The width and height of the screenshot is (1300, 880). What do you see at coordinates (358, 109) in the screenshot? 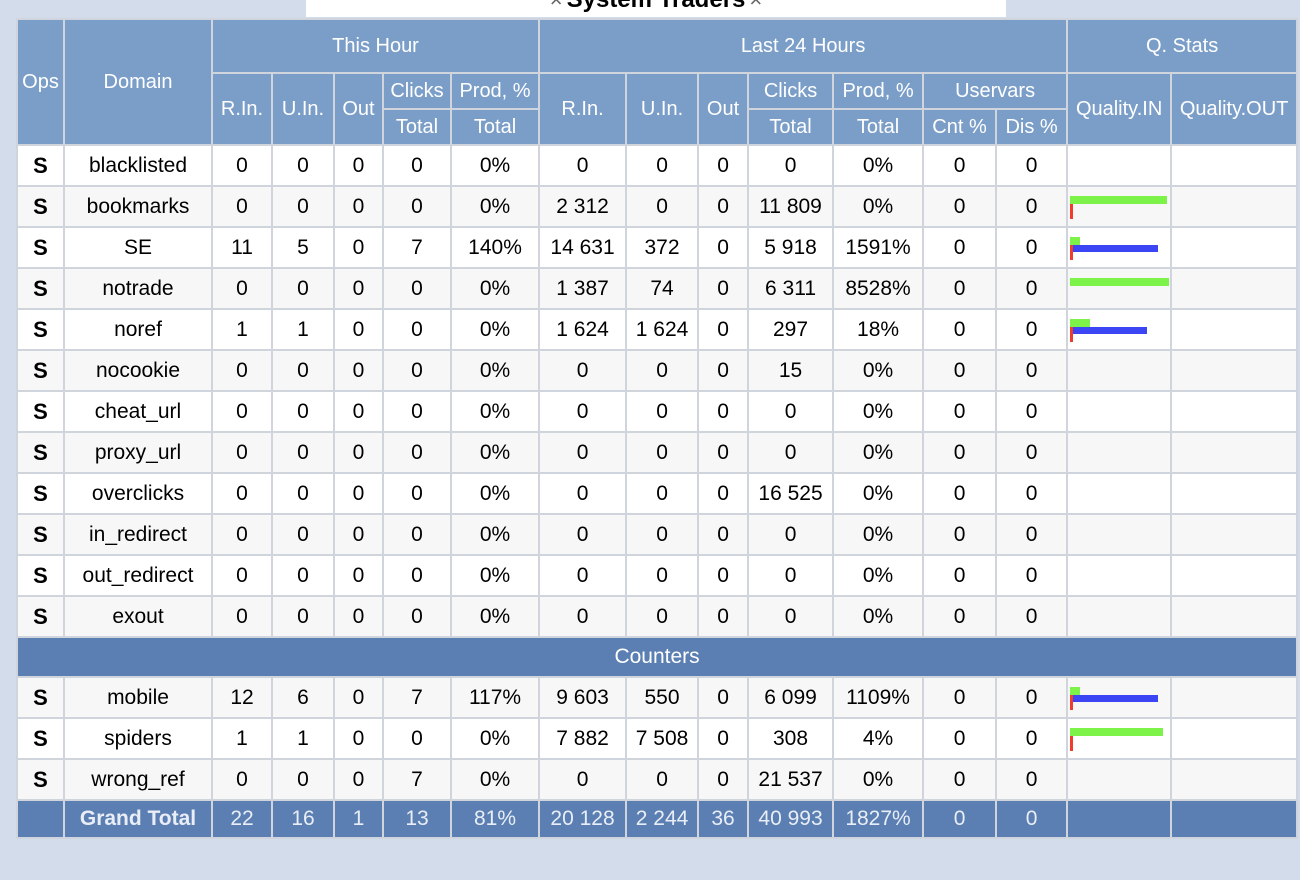
I see `header-h-out: Out` at bounding box center [358, 109].